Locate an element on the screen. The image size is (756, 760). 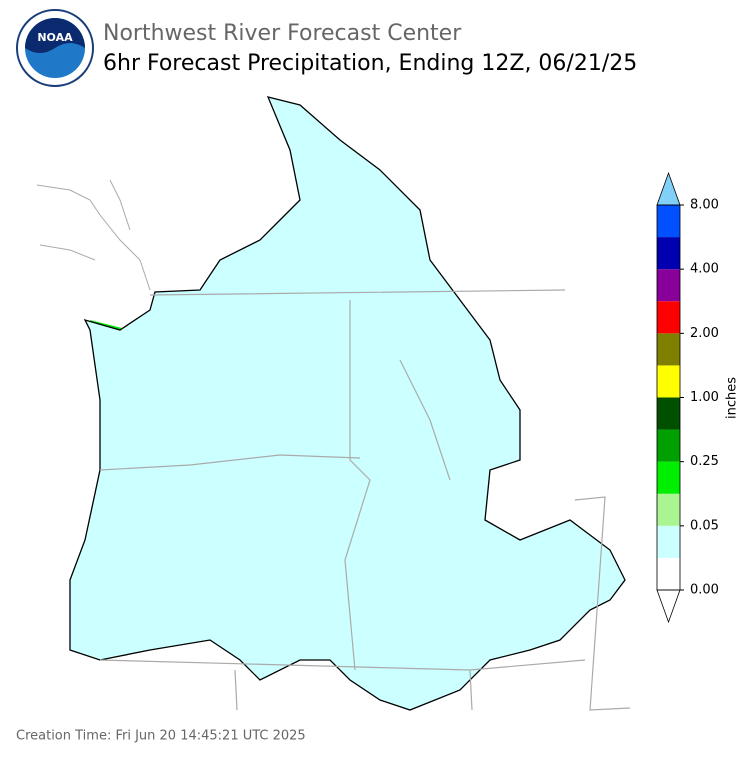
colorbar-tick-label: 4.00 is located at coordinates (704, 269).